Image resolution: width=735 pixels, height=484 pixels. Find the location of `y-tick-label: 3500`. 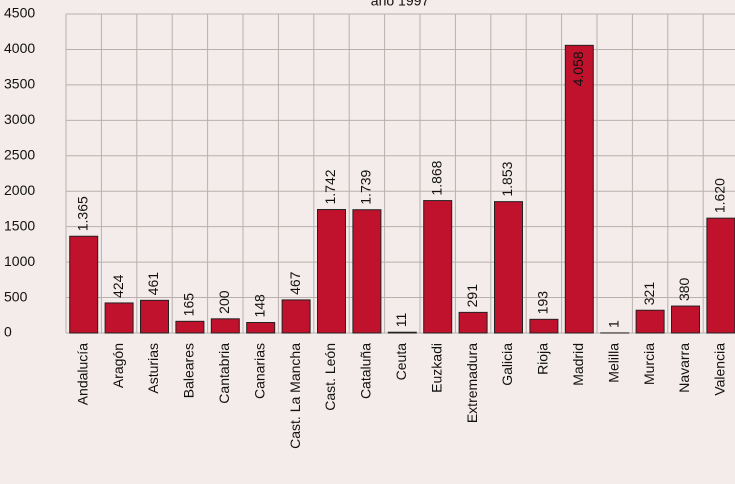

y-tick-label: 3500 is located at coordinates (19, 84).